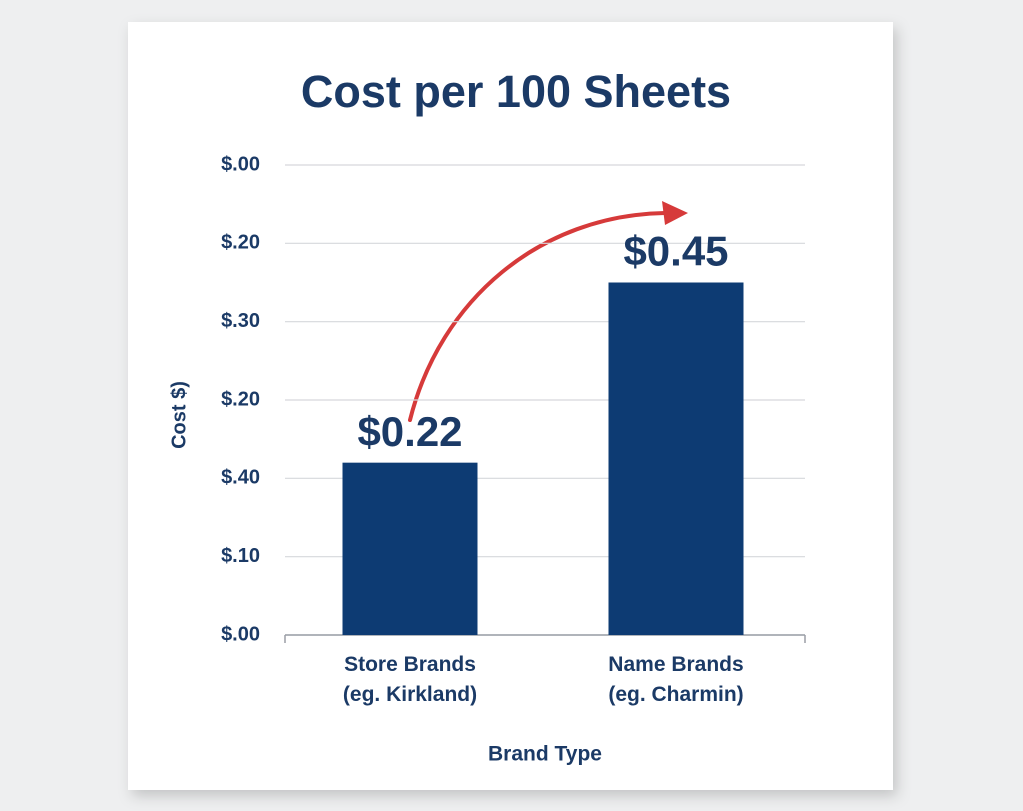  Describe the element at coordinates (410, 679) in the screenshot. I see `x-tick-label: Store Brands (eg. Kirkland)` at that location.